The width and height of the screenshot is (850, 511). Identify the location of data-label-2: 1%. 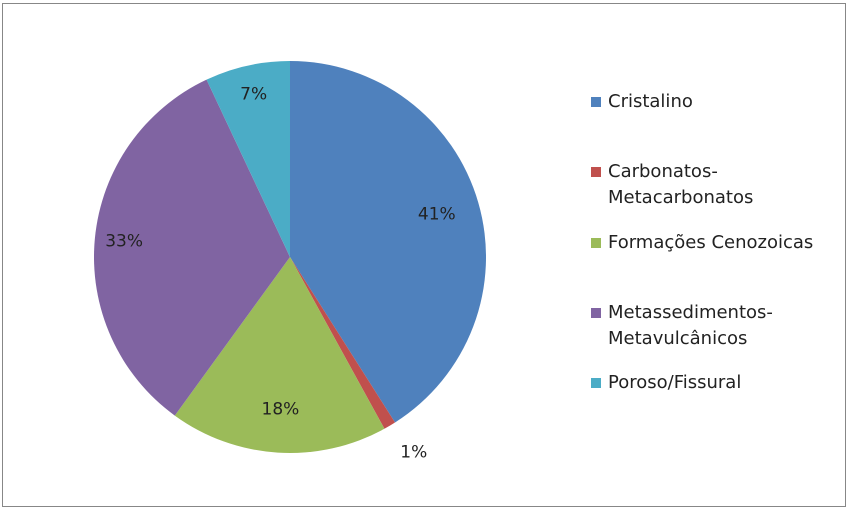
(413, 453).